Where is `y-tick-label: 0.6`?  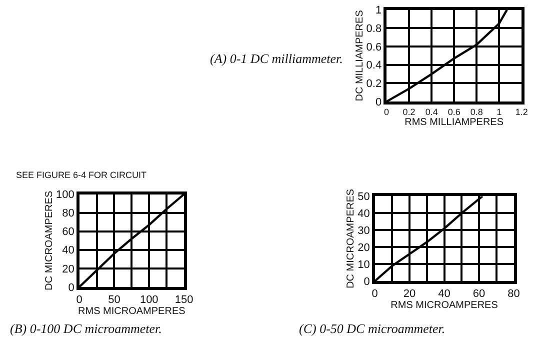 y-tick-label: 0.6 is located at coordinates (374, 47).